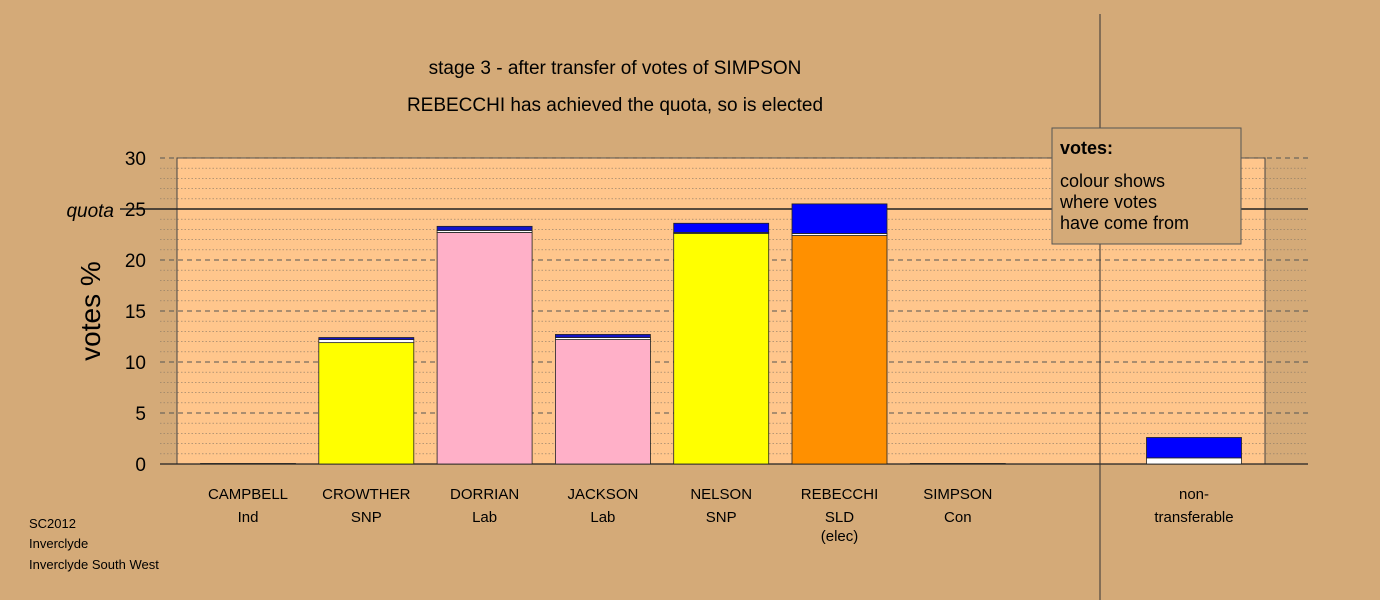  I want to click on legend-box, so click(1146, 186).